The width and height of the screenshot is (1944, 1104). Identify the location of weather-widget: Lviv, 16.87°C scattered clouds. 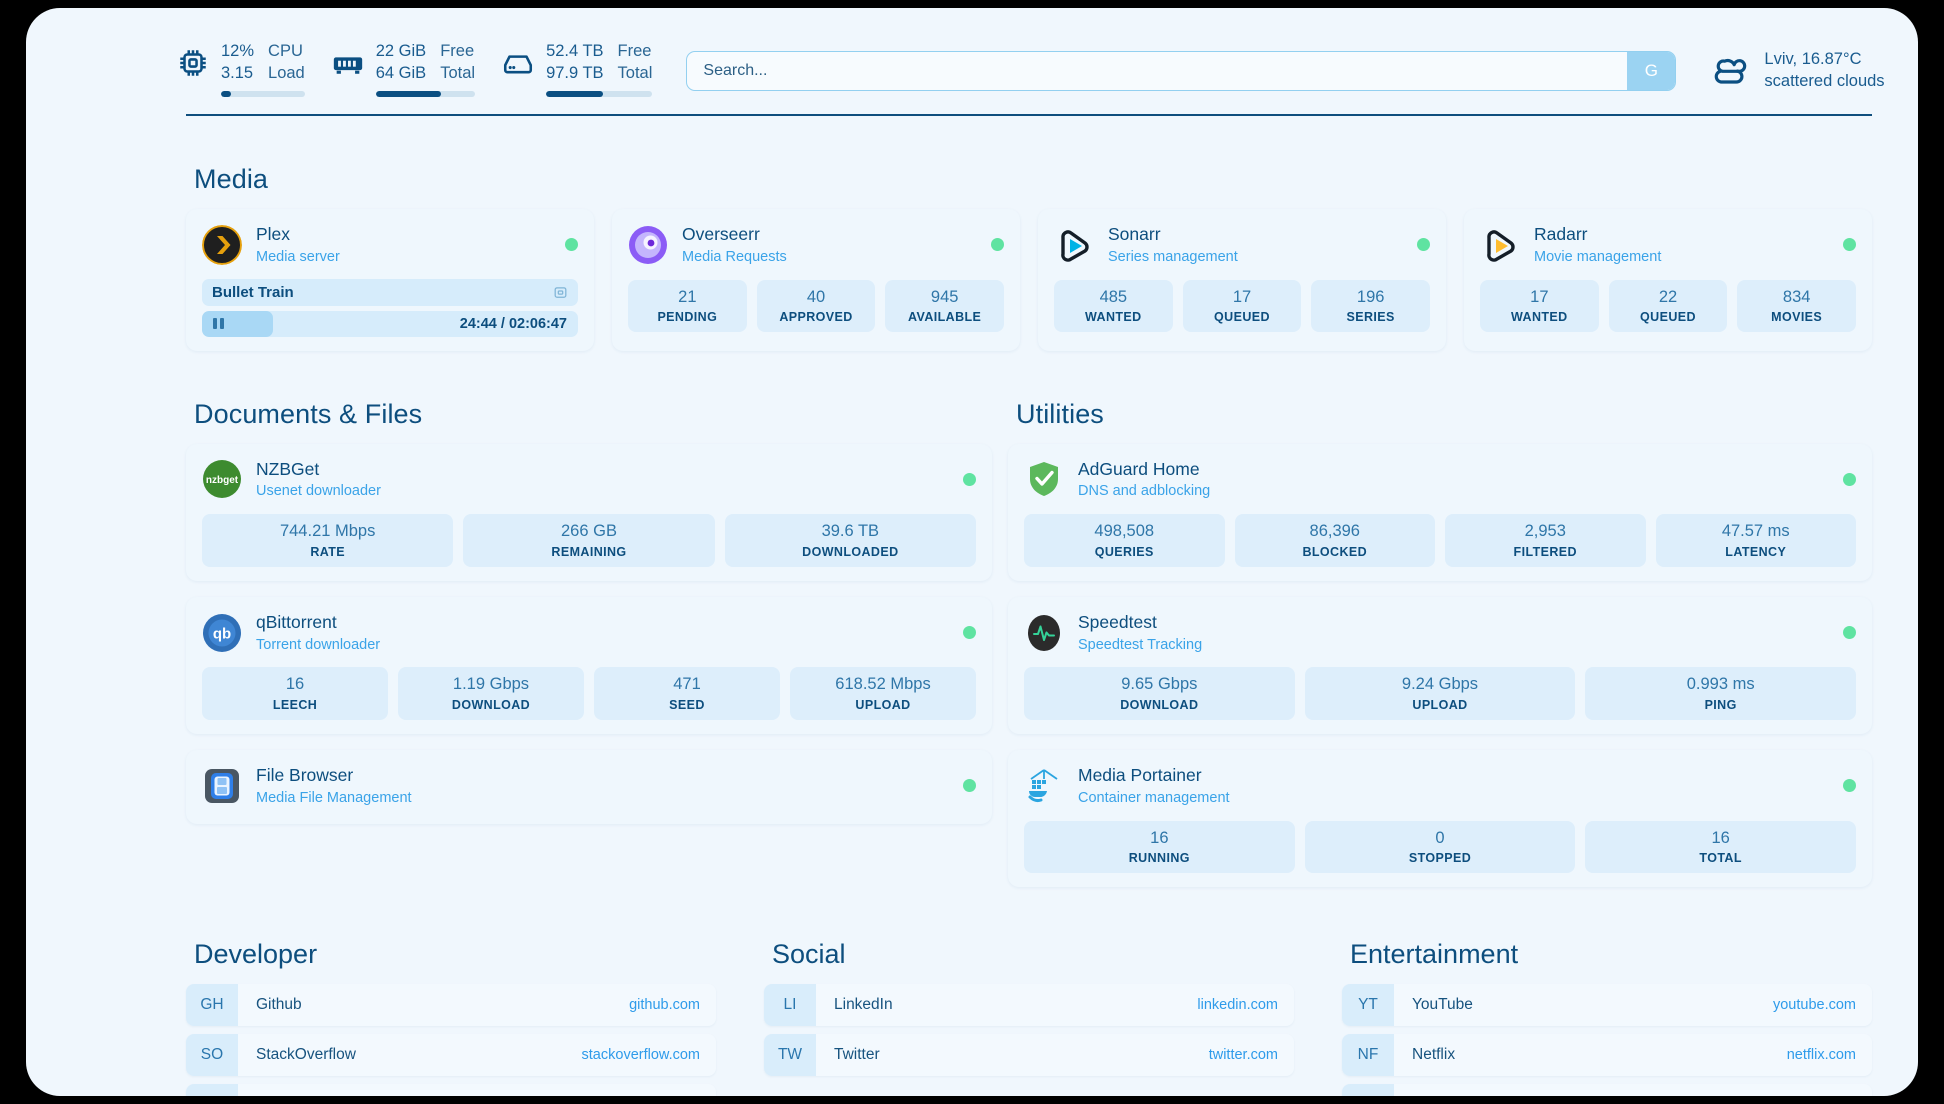
(1797, 71).